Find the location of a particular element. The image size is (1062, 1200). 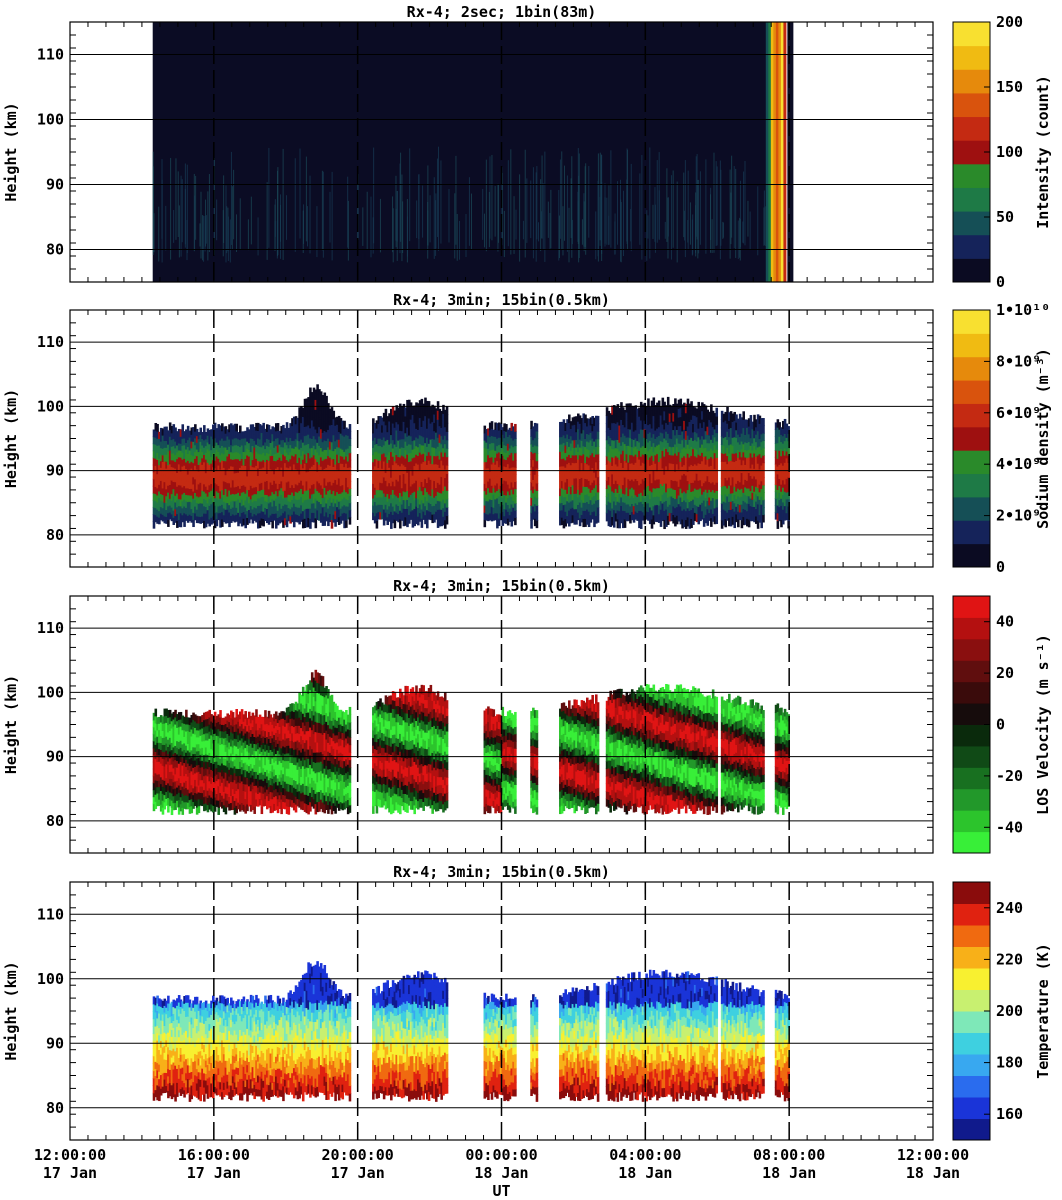

colorbar-swatch is located at coordinates (971, 81).